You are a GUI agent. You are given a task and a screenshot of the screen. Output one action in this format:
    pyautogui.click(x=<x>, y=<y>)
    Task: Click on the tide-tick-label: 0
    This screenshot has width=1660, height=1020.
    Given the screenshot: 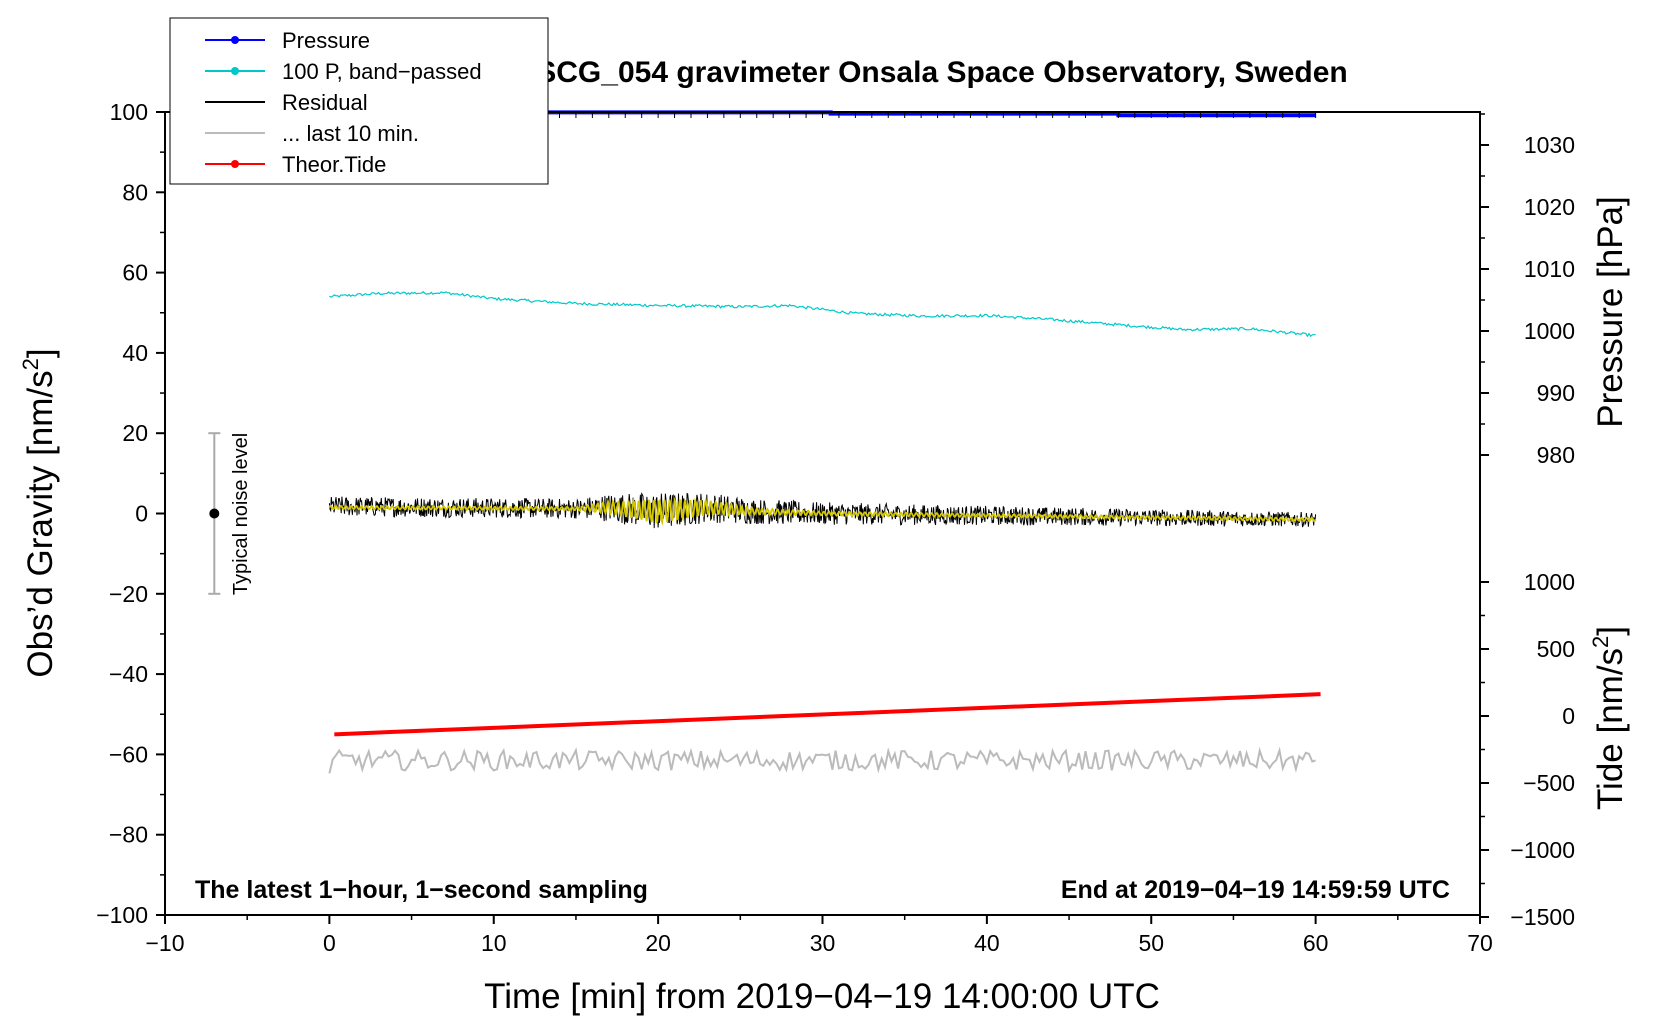 What is the action you would take?
    pyautogui.click(x=1568, y=716)
    